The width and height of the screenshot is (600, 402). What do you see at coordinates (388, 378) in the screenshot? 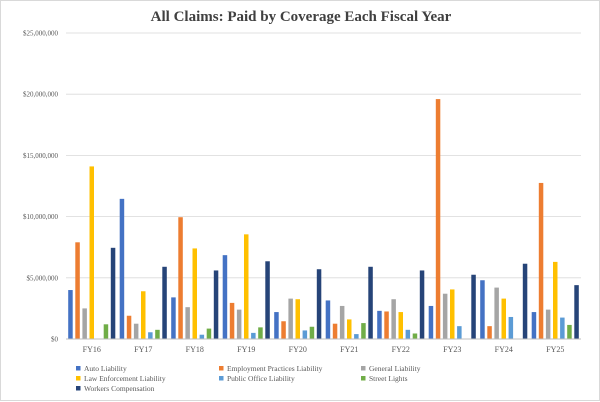
I see `legend-label: Street Lights` at bounding box center [388, 378].